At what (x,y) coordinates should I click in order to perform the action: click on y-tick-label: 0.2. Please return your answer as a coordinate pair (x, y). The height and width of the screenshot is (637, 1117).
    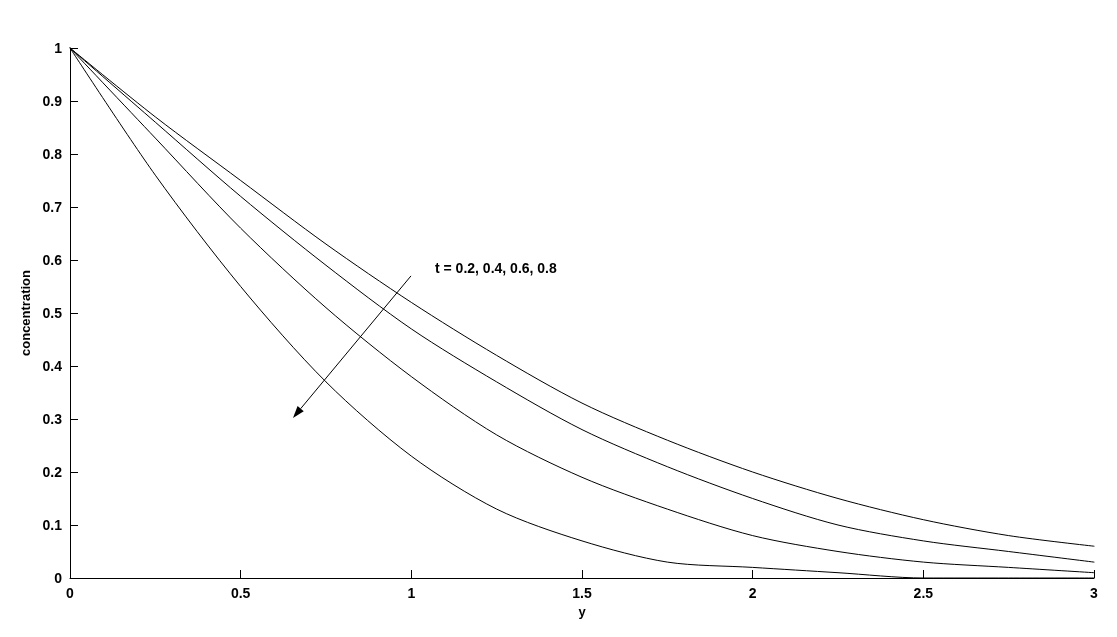
    Looking at the image, I should click on (52, 472).